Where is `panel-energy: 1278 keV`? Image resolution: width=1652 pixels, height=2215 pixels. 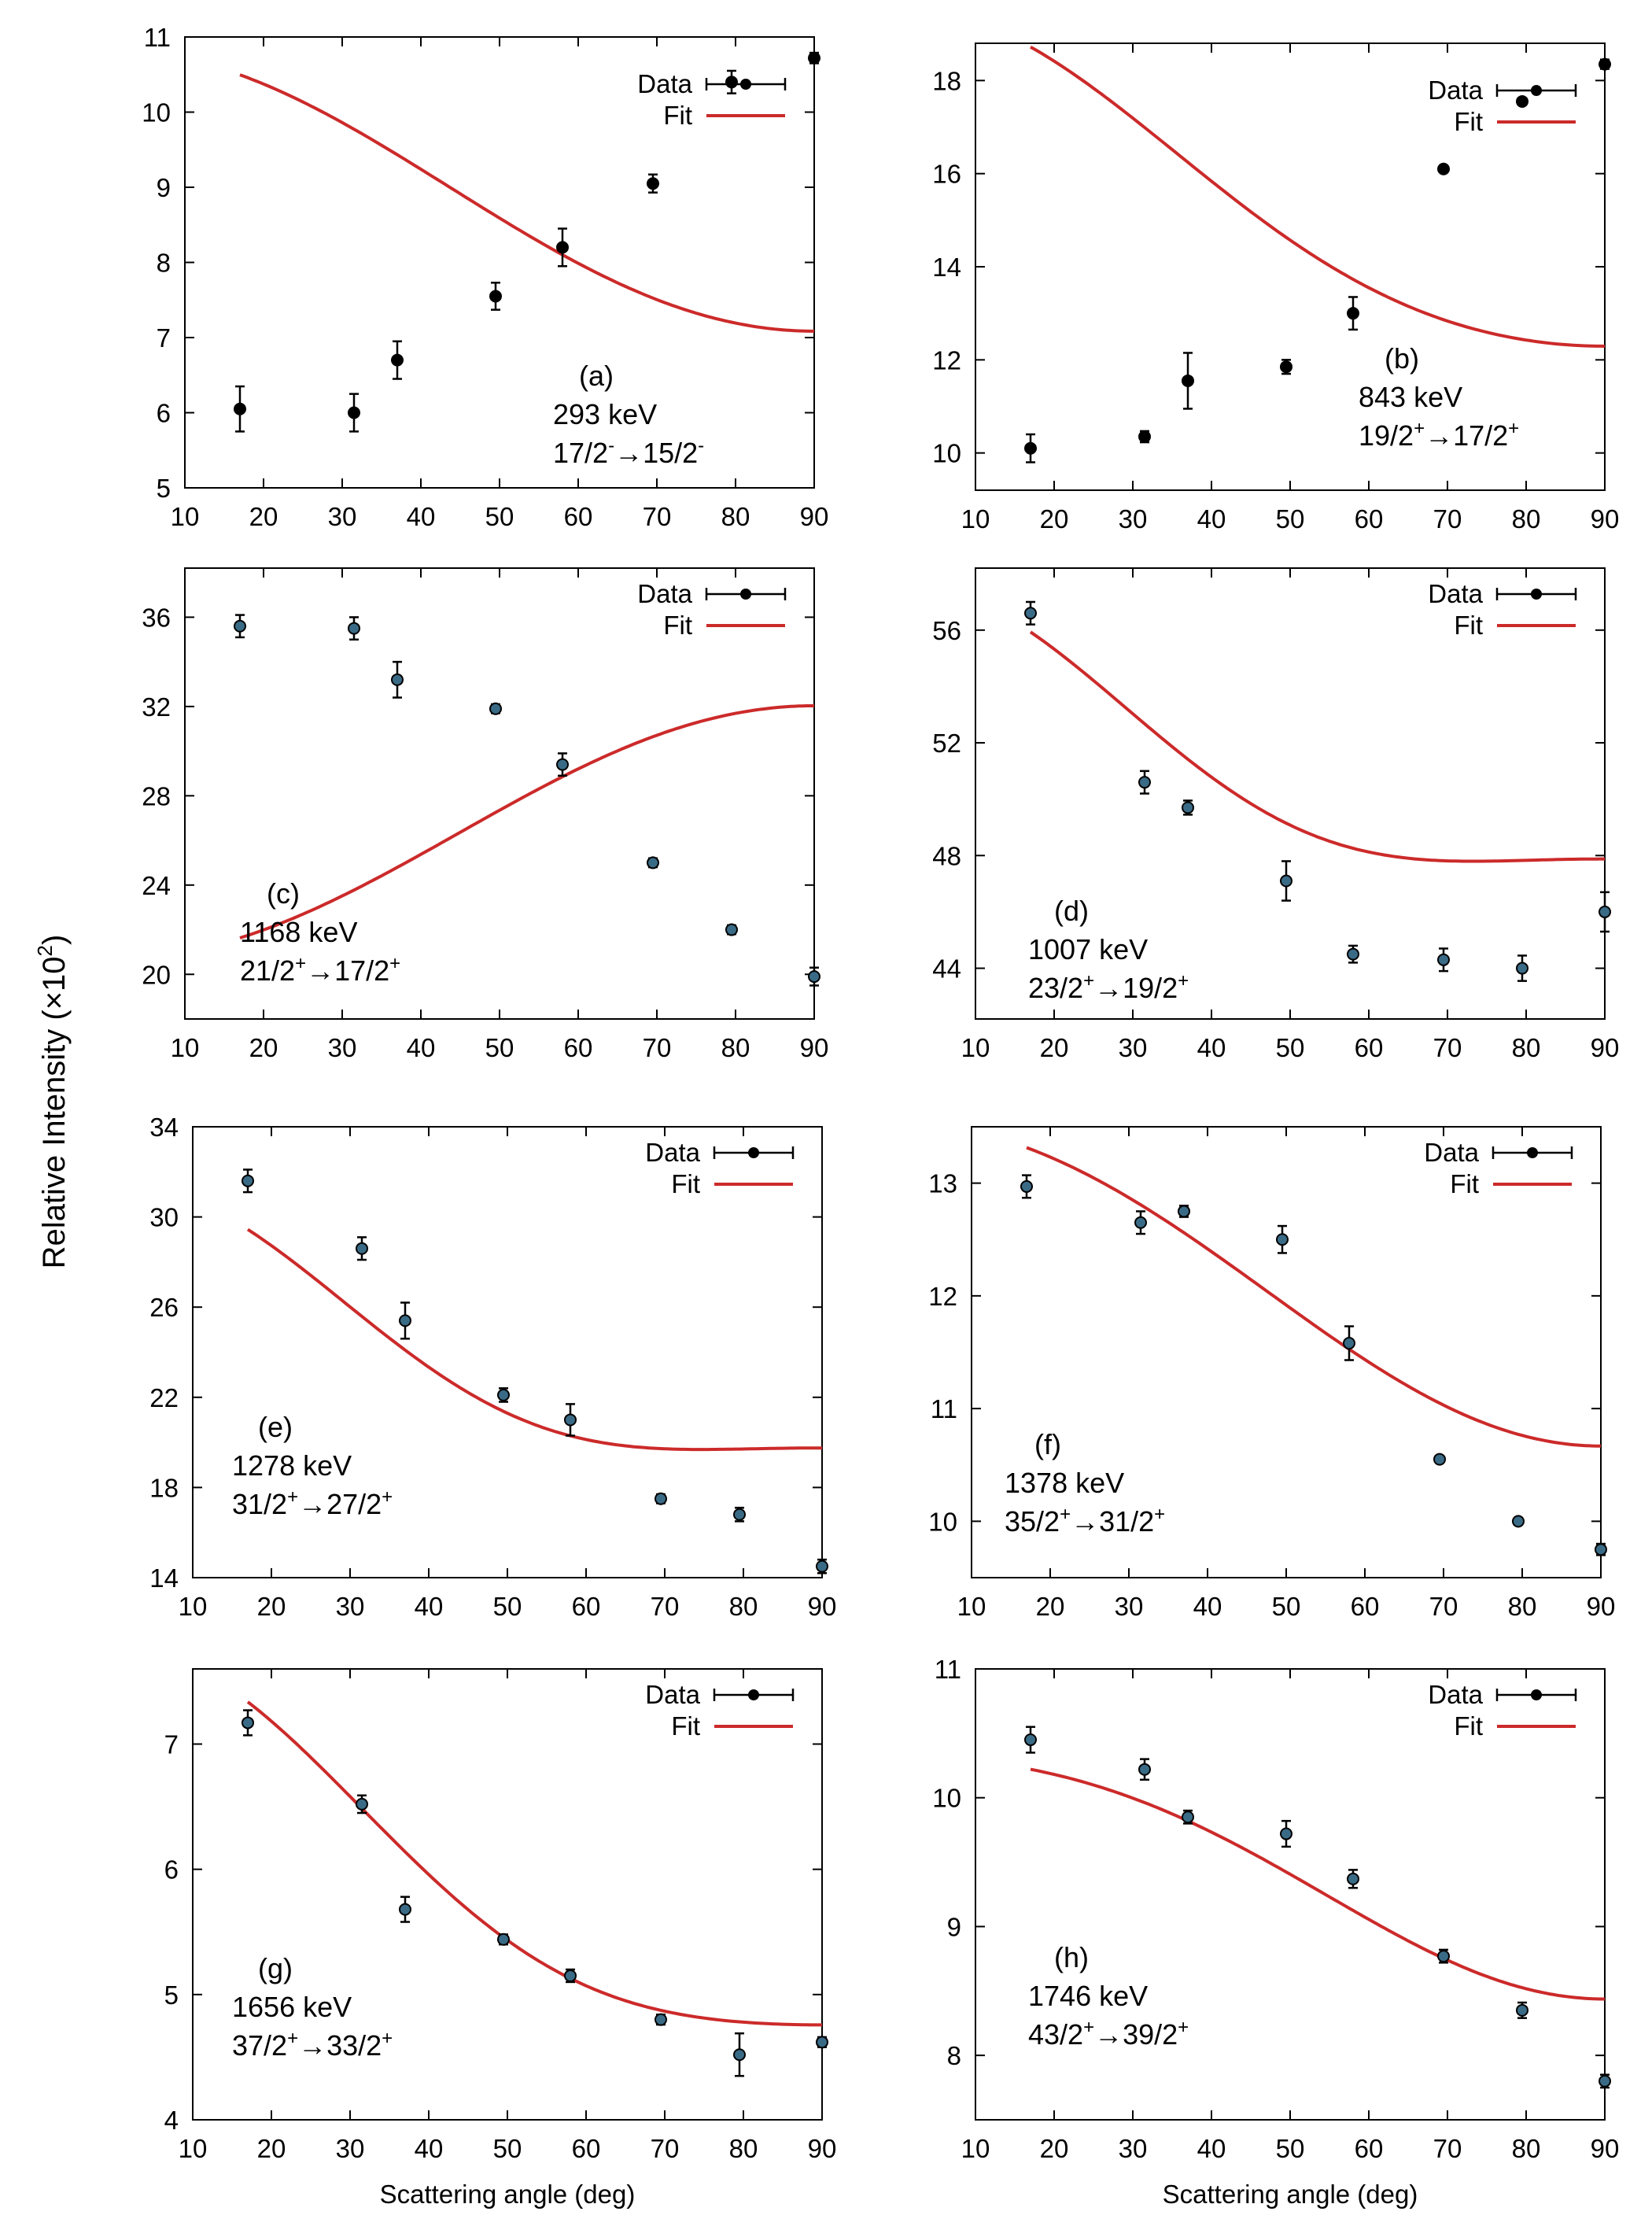
panel-energy: 1278 keV is located at coordinates (292, 1465).